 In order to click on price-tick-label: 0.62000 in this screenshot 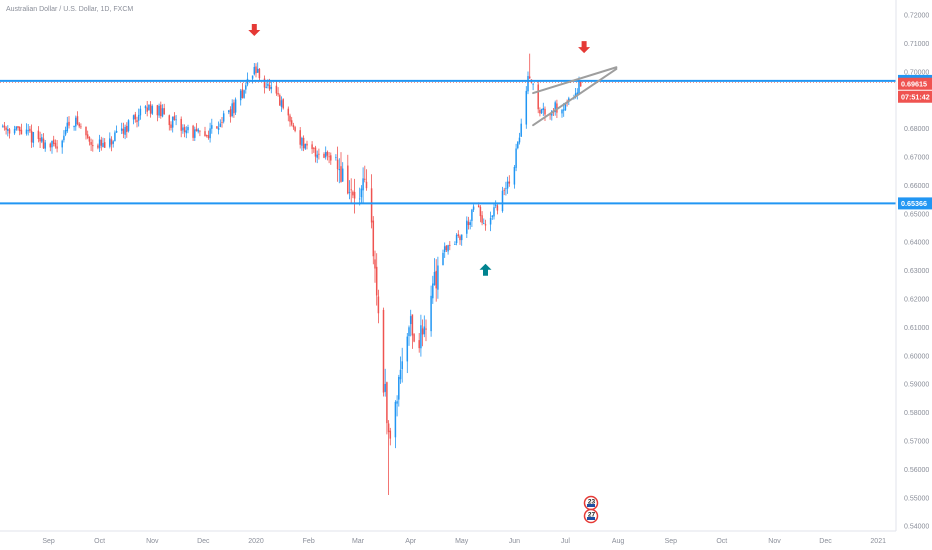, I will do `click(916, 300)`.